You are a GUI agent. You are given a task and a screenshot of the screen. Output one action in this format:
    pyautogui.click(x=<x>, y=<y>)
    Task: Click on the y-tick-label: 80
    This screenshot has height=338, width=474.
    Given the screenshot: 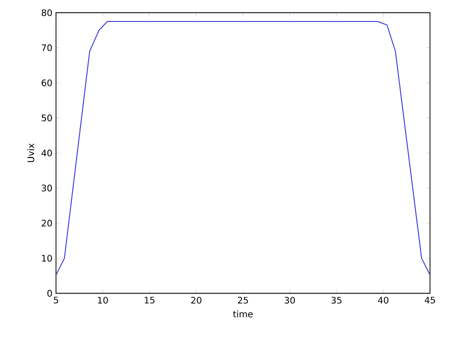 What is the action you would take?
    pyautogui.click(x=47, y=12)
    